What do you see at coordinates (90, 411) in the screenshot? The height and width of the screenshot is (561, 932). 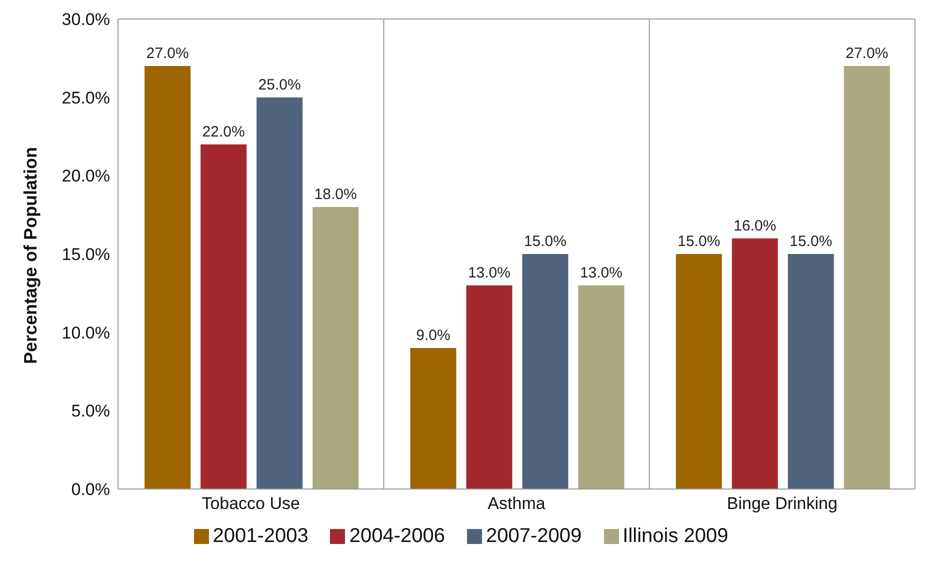 I see `y-tick-label: 5.0%` at bounding box center [90, 411].